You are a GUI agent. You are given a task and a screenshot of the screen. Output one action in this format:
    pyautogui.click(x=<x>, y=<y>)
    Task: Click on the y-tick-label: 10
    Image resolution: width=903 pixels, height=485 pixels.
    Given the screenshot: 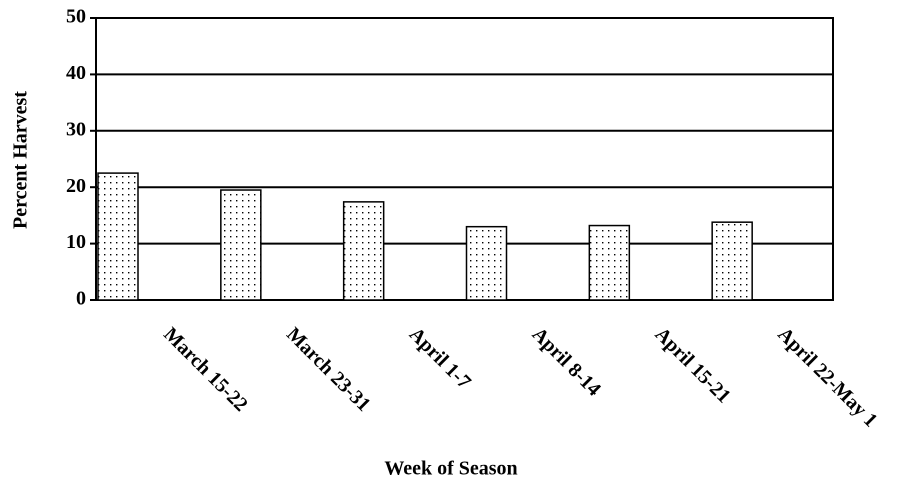 What is the action you would take?
    pyautogui.click(x=76, y=242)
    